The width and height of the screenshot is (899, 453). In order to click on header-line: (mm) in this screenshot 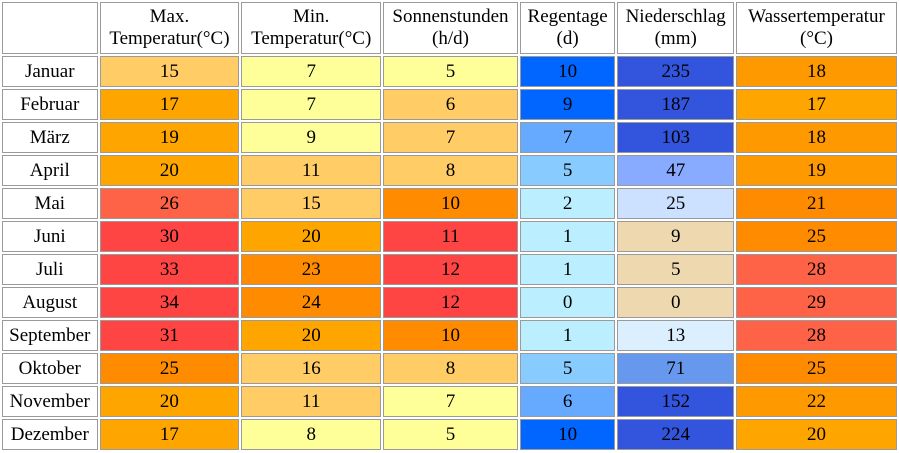, I will do `click(675, 38)`.